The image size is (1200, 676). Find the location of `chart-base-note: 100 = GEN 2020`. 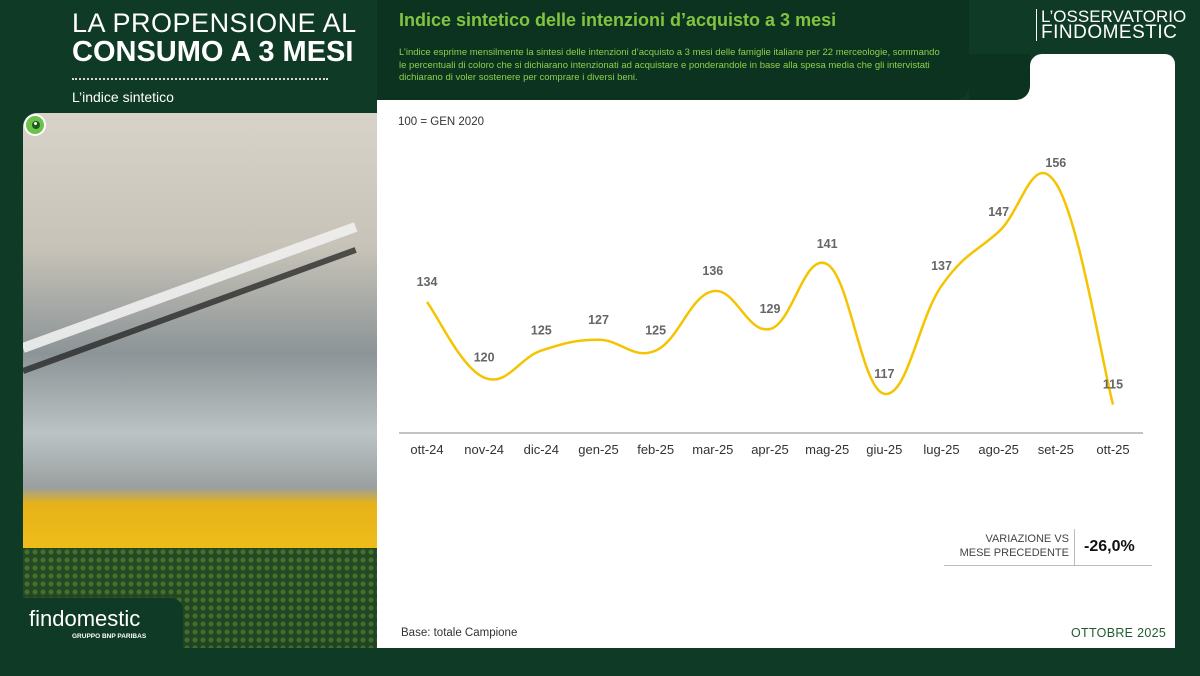

chart-base-note: 100 = GEN 2020 is located at coordinates (441, 122).